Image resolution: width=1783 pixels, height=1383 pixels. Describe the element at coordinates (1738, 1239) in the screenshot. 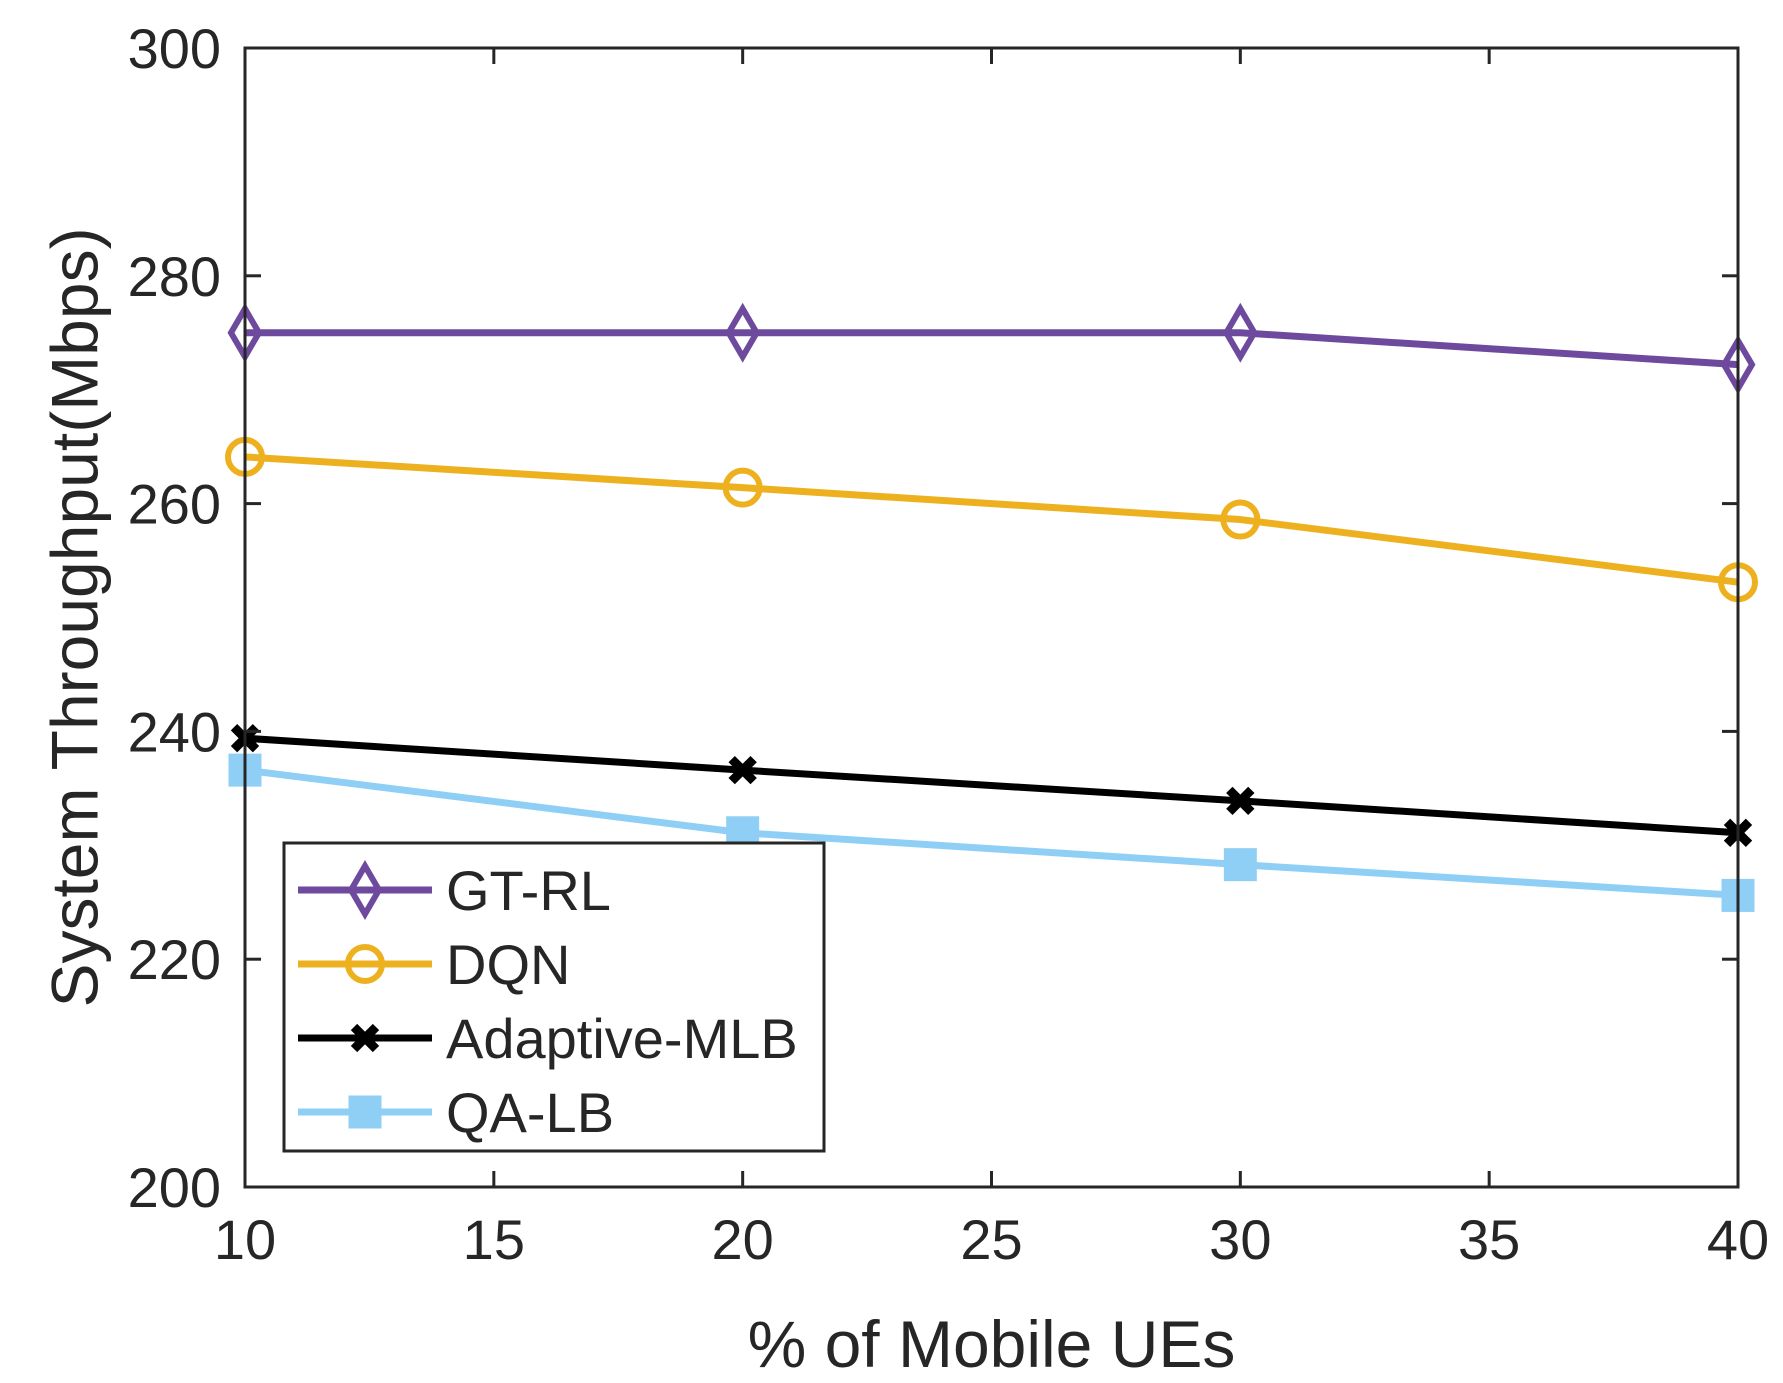

I see `x-tick-label: 40` at that location.